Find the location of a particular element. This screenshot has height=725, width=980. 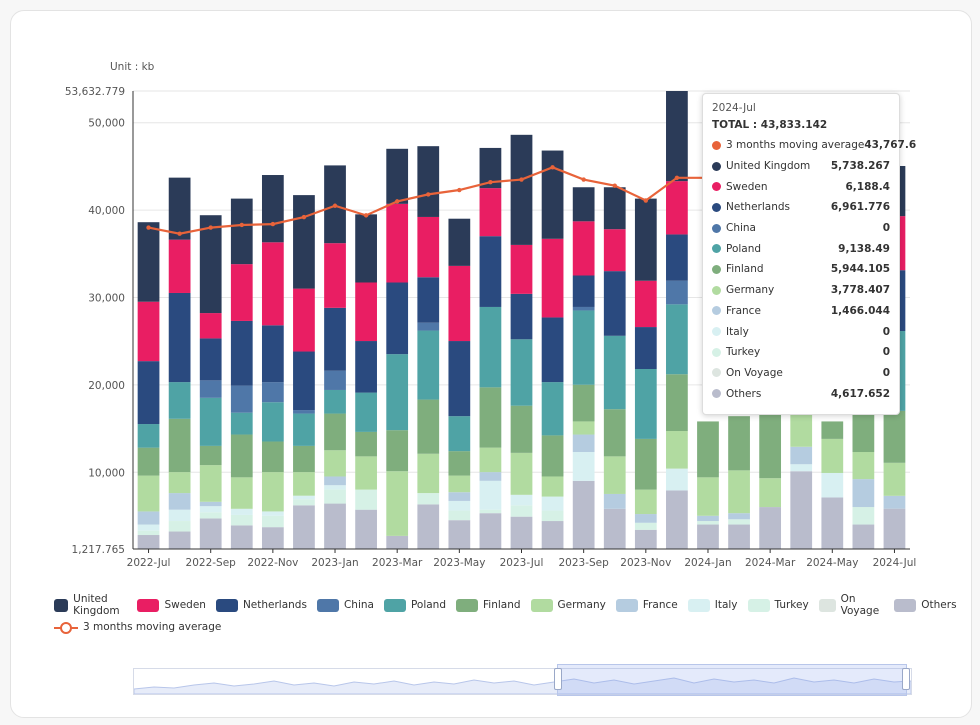

legend-item: Turkey is located at coordinates (778, 605).